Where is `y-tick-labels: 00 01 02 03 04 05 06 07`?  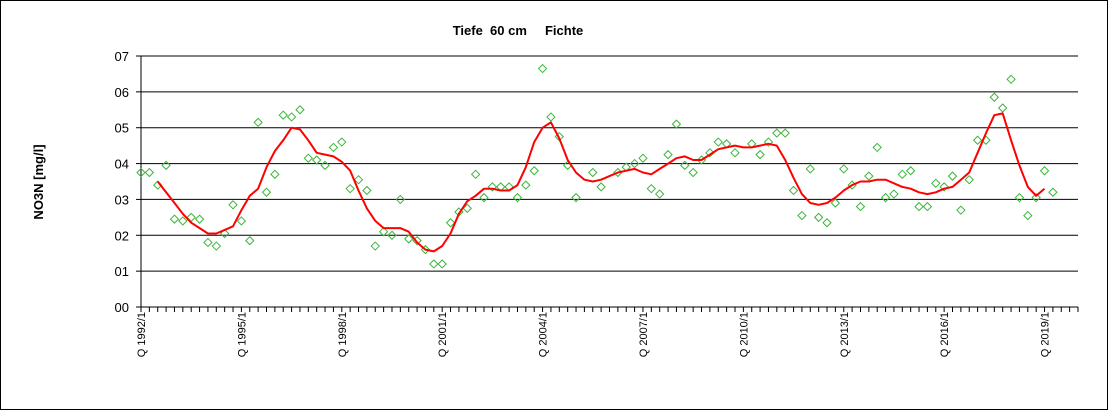 y-tick-labels: 00 01 02 03 04 05 06 07 is located at coordinates (122, 182).